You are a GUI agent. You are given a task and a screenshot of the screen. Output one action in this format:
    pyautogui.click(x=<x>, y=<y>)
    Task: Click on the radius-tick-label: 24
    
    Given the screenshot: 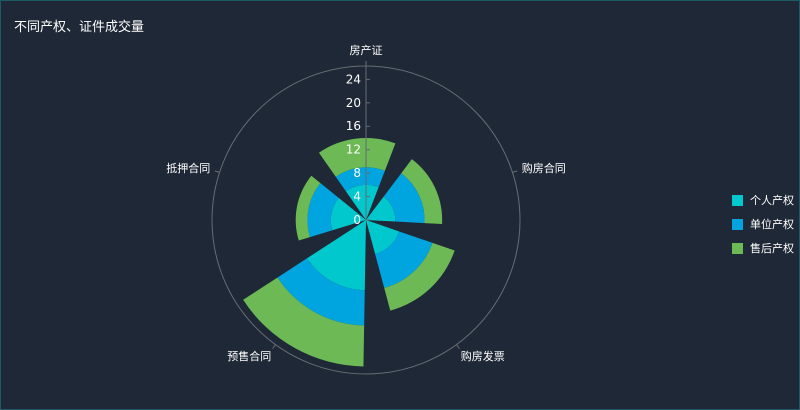 What is the action you would take?
    pyautogui.click(x=353, y=79)
    